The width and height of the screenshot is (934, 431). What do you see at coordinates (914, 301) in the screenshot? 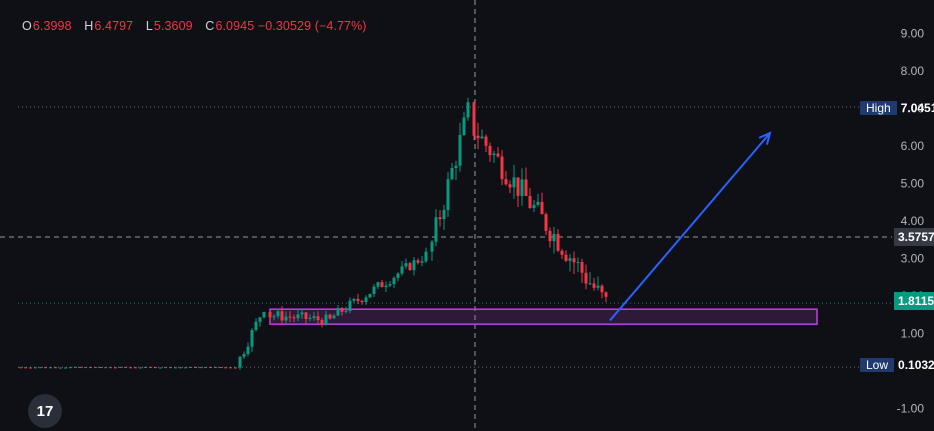
I see `last-price-tag: 1.8115` at bounding box center [914, 301].